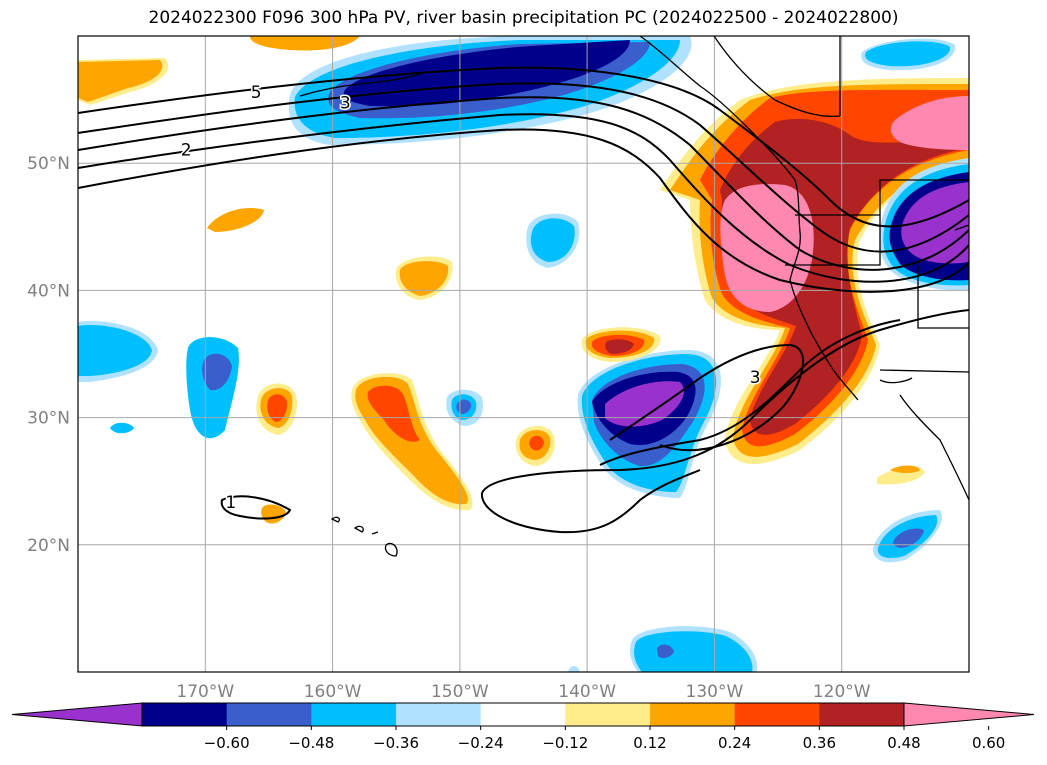  I want to click on colorbar-tick-label: −0.36, so click(396, 743).